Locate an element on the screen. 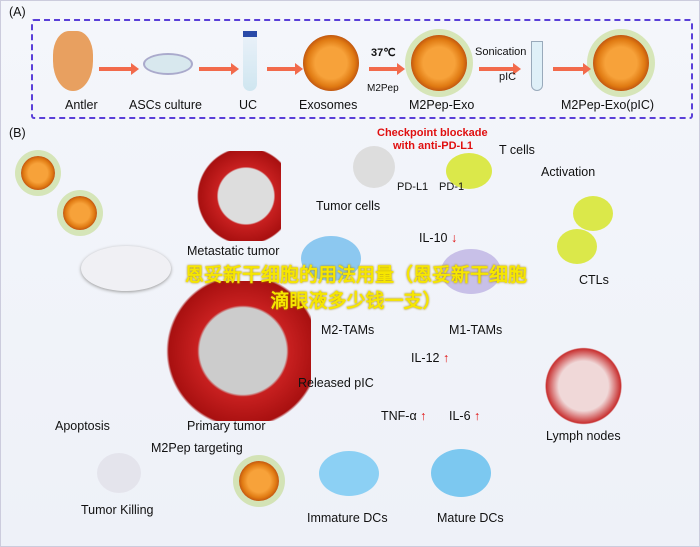 Image resolution: width=700 pixels, height=547 pixels. tumor-cells-label: Tumor cells is located at coordinates (348, 206).